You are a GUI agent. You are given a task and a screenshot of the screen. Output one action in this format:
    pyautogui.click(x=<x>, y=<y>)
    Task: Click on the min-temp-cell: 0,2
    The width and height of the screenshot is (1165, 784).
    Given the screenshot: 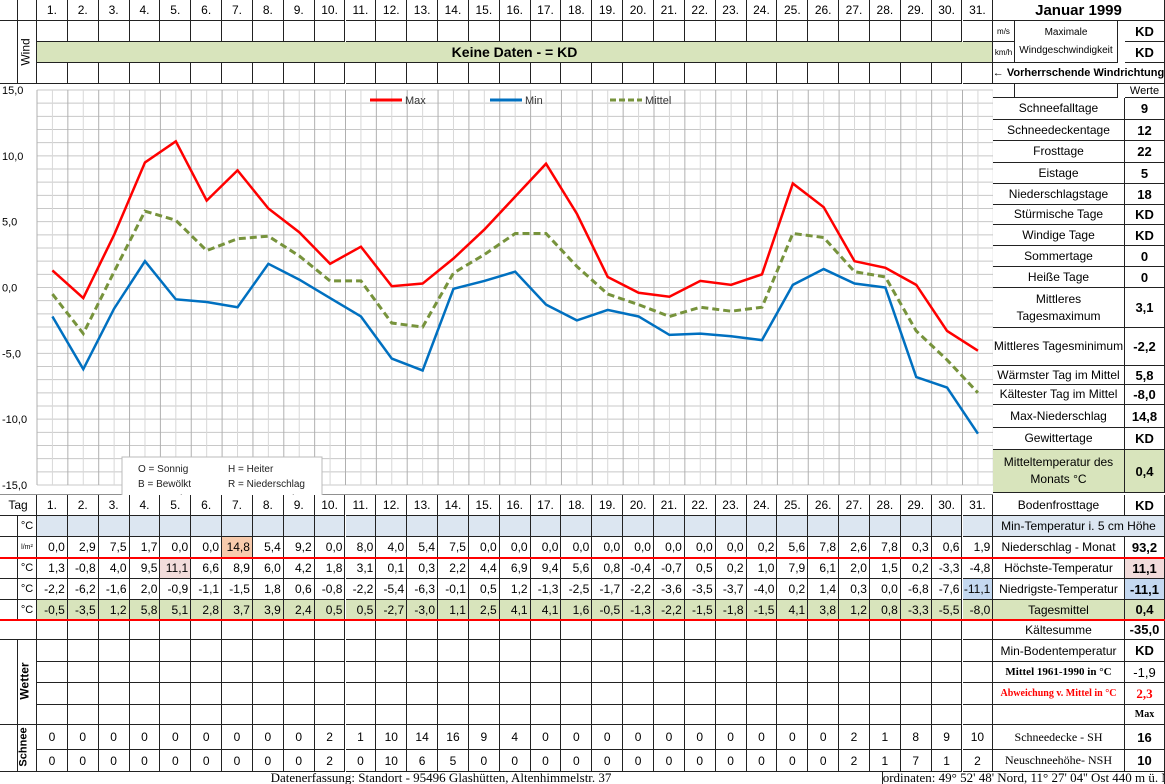 What is the action you would take?
    pyautogui.click(x=793, y=589)
    